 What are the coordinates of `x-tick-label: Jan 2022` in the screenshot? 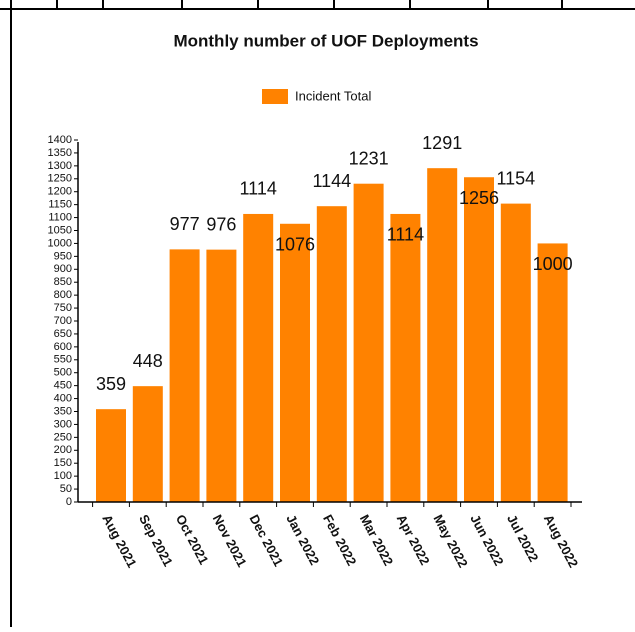 It's located at (302, 540).